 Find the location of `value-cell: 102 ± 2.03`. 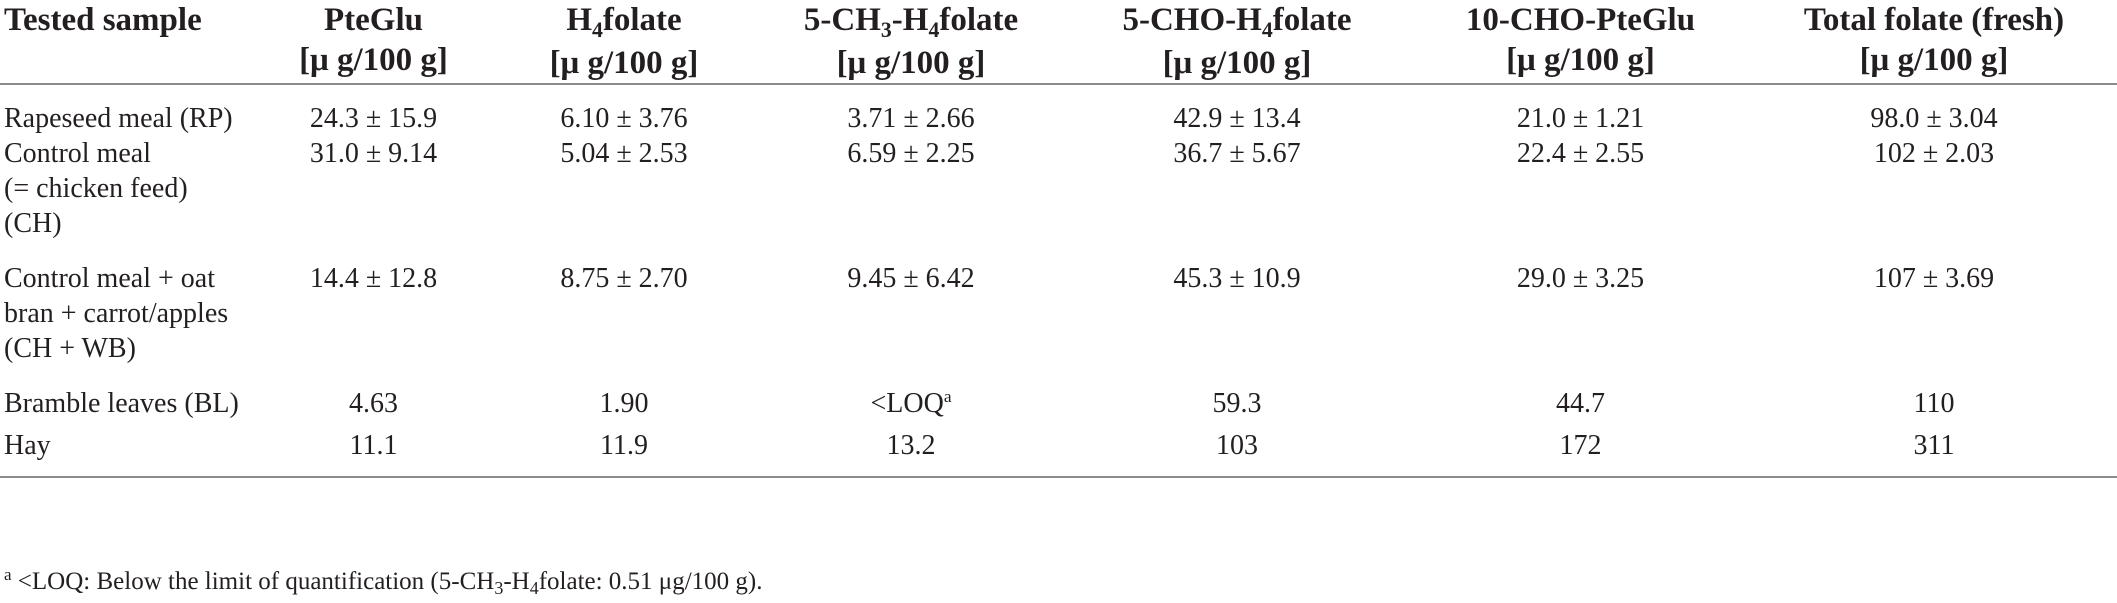

value-cell: 102 ± 2.03 is located at coordinates (1934, 153).